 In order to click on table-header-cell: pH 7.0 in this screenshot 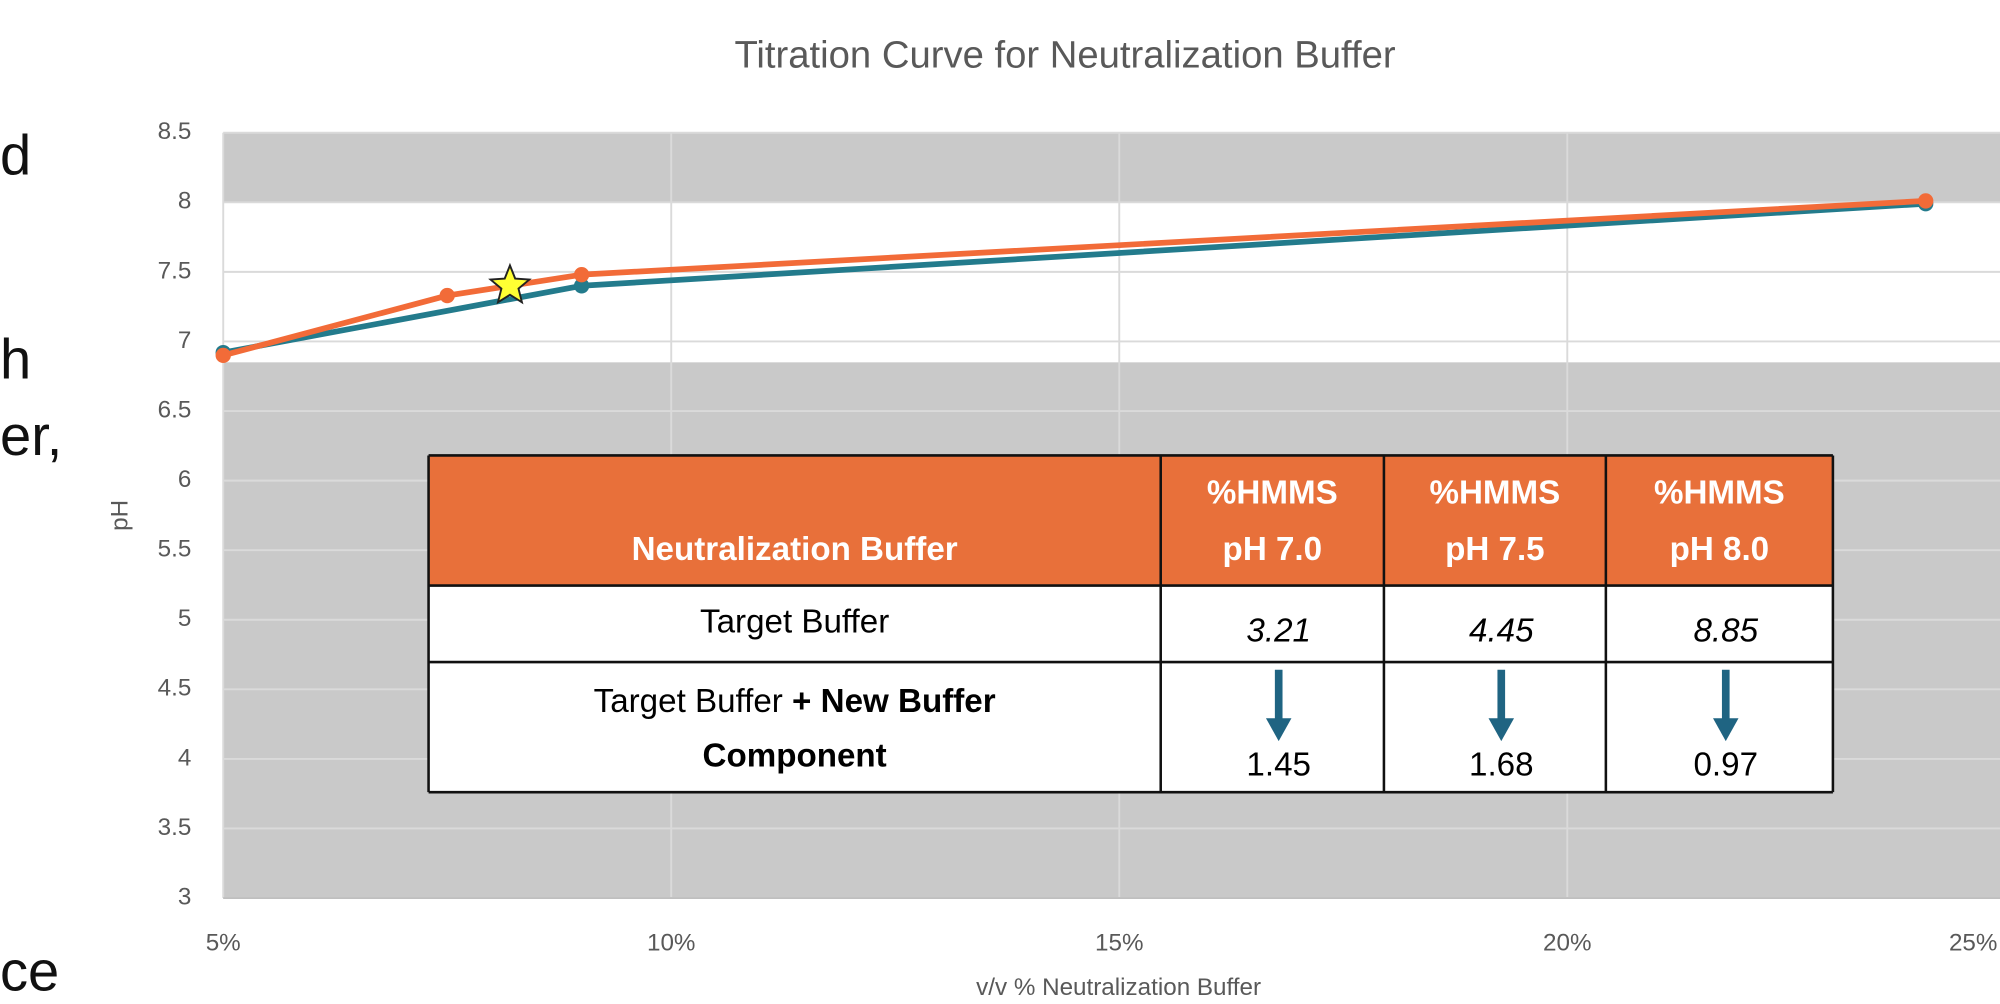, I will do `click(1273, 549)`.